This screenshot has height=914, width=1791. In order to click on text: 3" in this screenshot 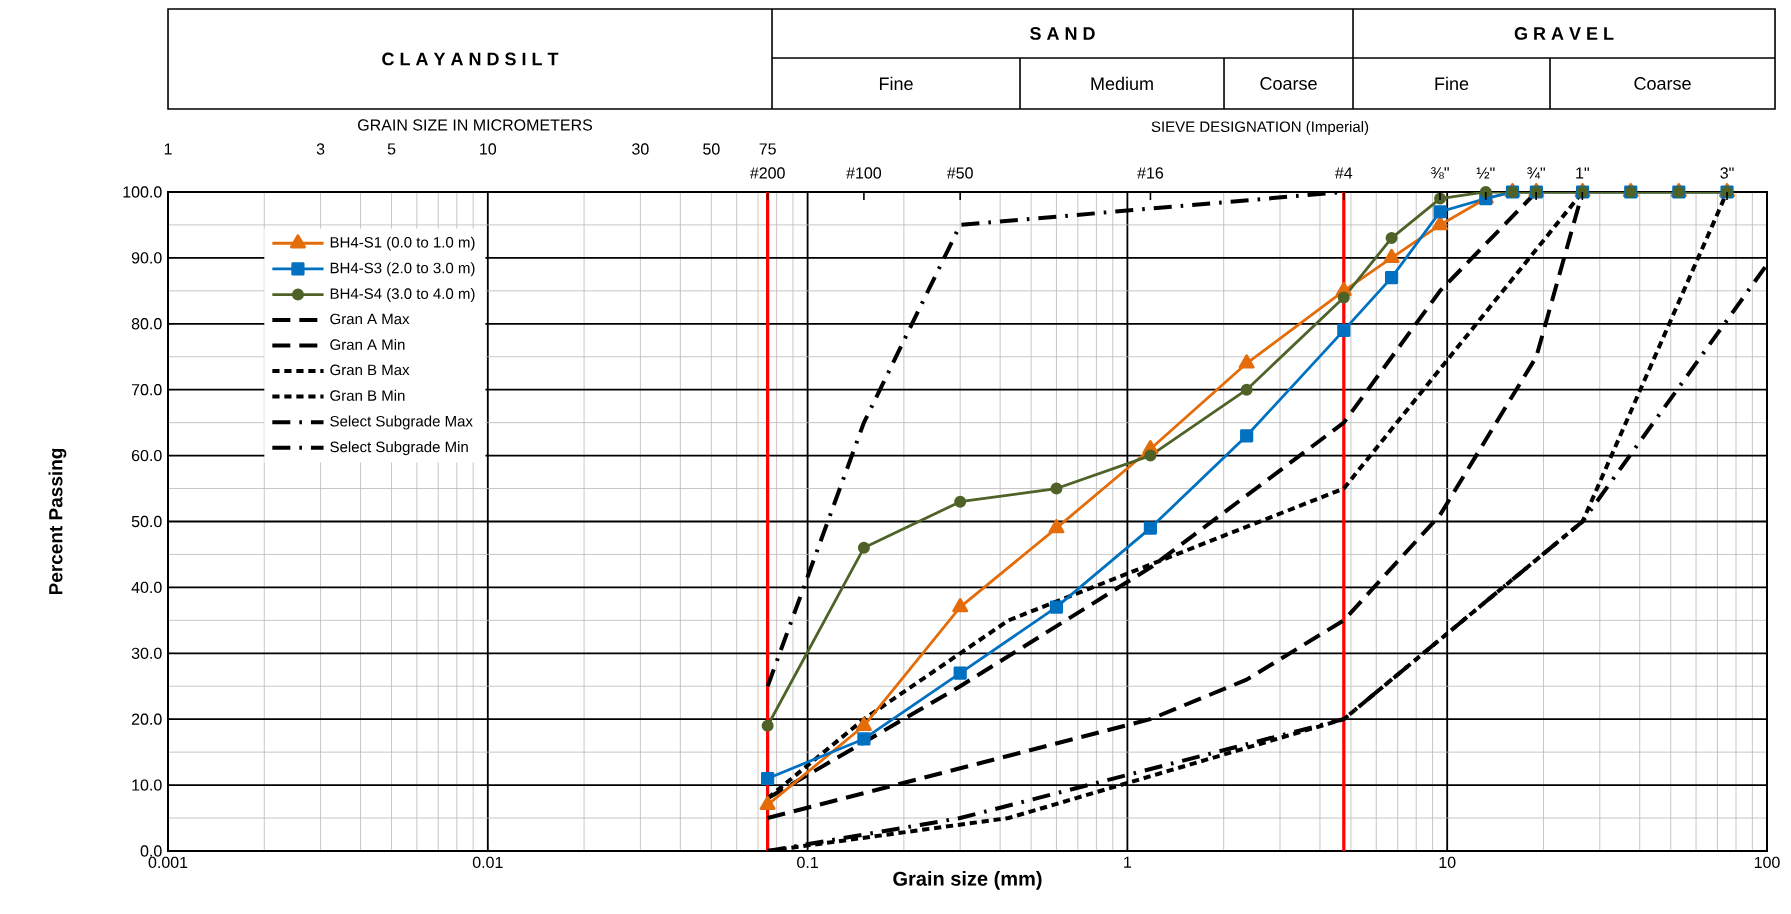, I will do `click(1727, 173)`.